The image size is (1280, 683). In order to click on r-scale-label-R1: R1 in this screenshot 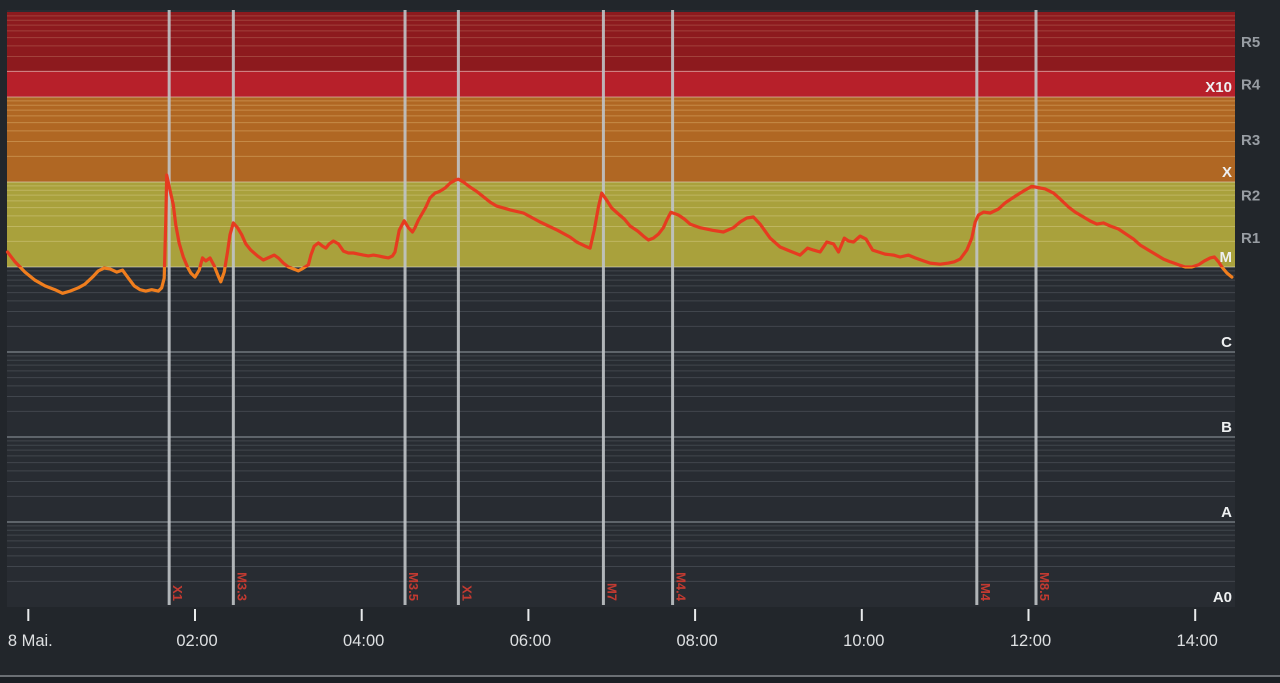, I will do `click(1250, 238)`.